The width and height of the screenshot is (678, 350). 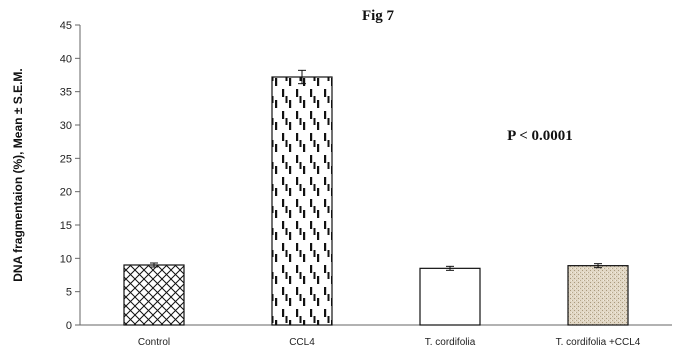 What do you see at coordinates (66, 26) in the screenshot?
I see `y-tick-label: 45` at bounding box center [66, 26].